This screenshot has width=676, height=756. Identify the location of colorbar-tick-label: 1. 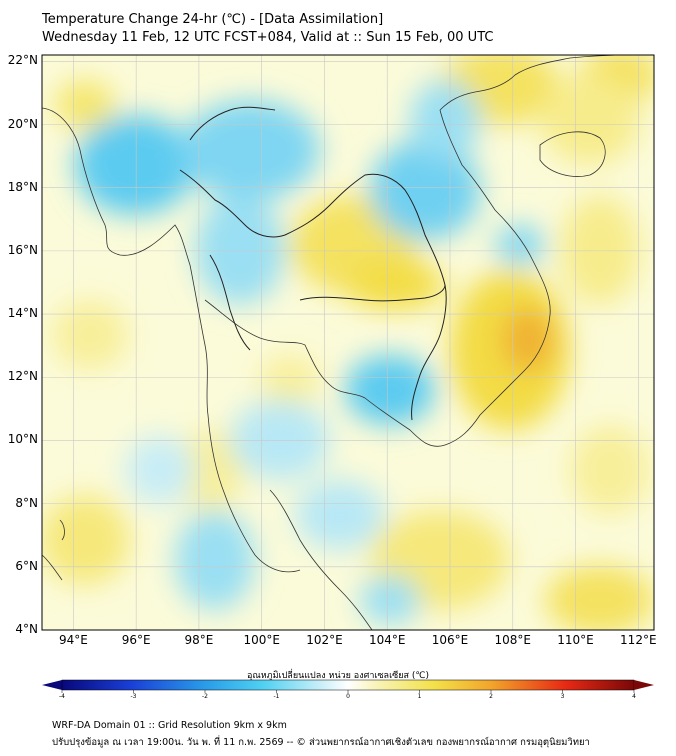
(419, 696).